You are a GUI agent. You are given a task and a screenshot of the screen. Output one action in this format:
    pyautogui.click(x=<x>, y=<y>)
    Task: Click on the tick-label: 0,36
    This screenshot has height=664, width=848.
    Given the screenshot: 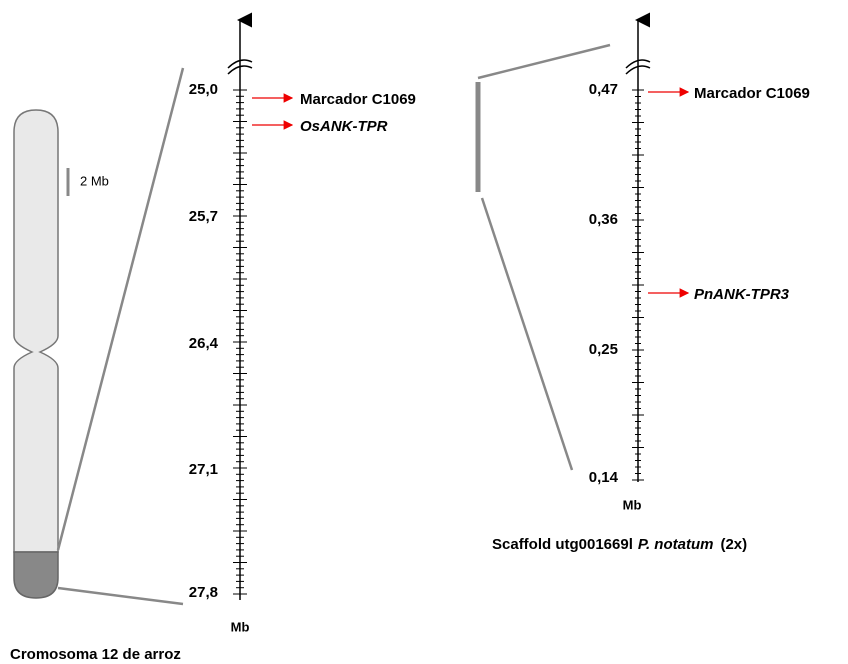 What is the action you would take?
    pyautogui.click(x=603, y=219)
    